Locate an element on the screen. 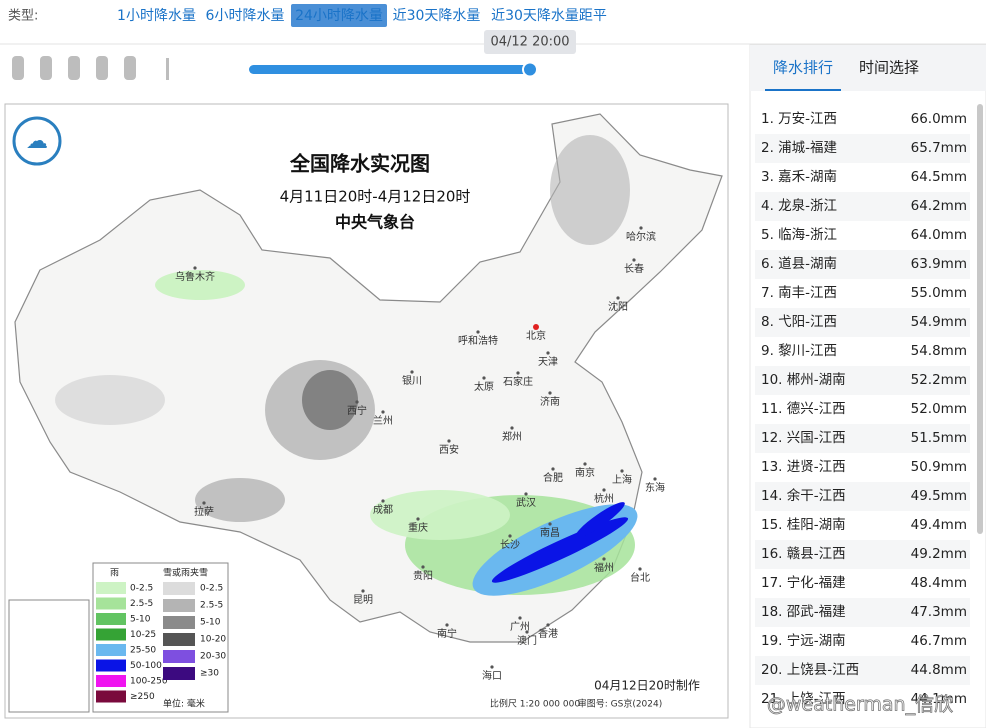  city-label: 北京 is located at coordinates (536, 335).